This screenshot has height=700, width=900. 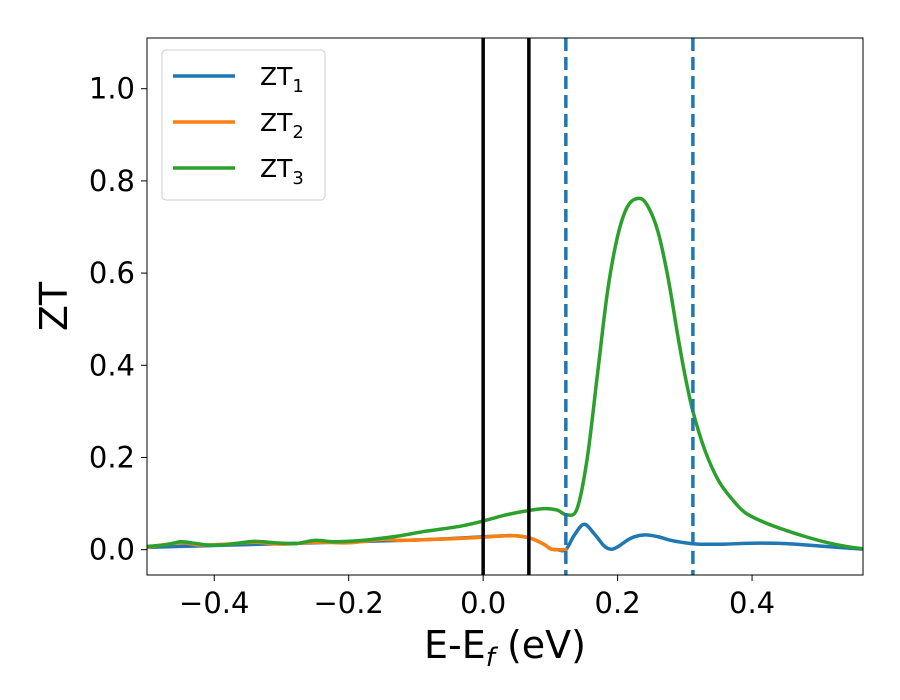 I want to click on x-tick-label: −0.4, so click(x=214, y=603).